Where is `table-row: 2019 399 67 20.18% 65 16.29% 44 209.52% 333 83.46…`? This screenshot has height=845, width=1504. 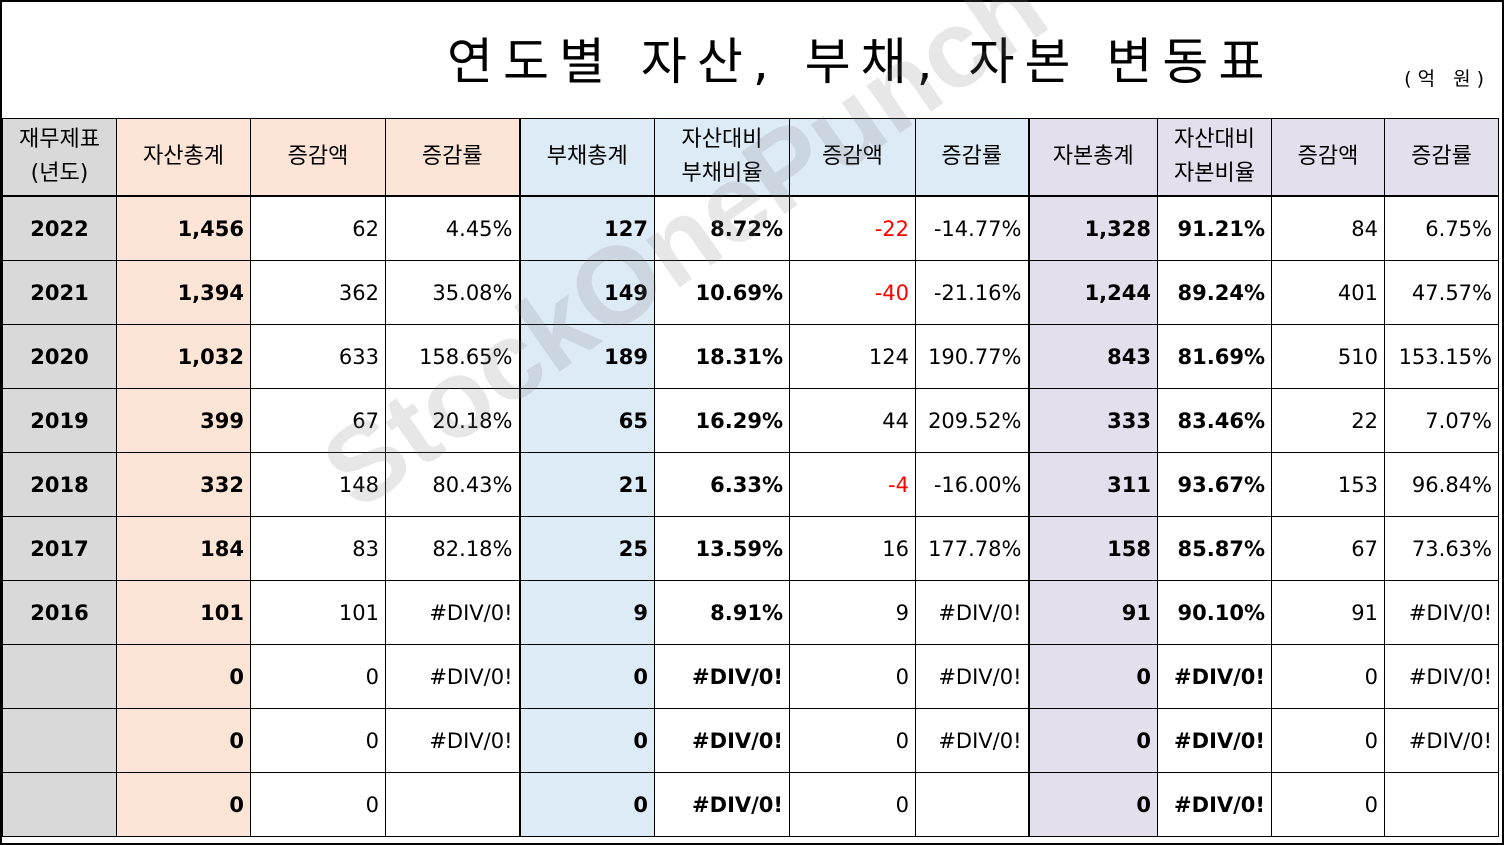
table-row: 2019 399 67 20.18% 65 16.29% 44 209.52% 333 83.46… is located at coordinates (750, 420).